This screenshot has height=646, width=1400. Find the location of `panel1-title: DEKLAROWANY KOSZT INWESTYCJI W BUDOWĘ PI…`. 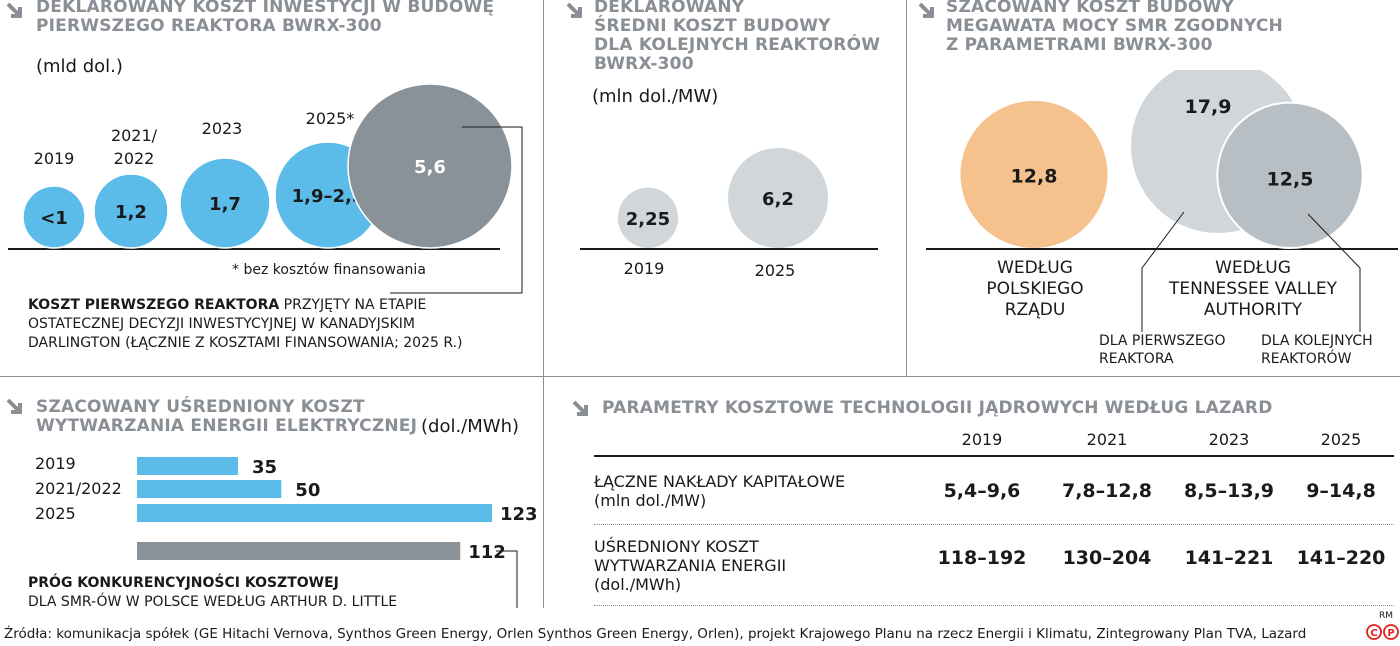

panel1-title: DEKLAROWANY KOSZT INWESTYCJI W BUDOWĘ PI… is located at coordinates (265, 18).